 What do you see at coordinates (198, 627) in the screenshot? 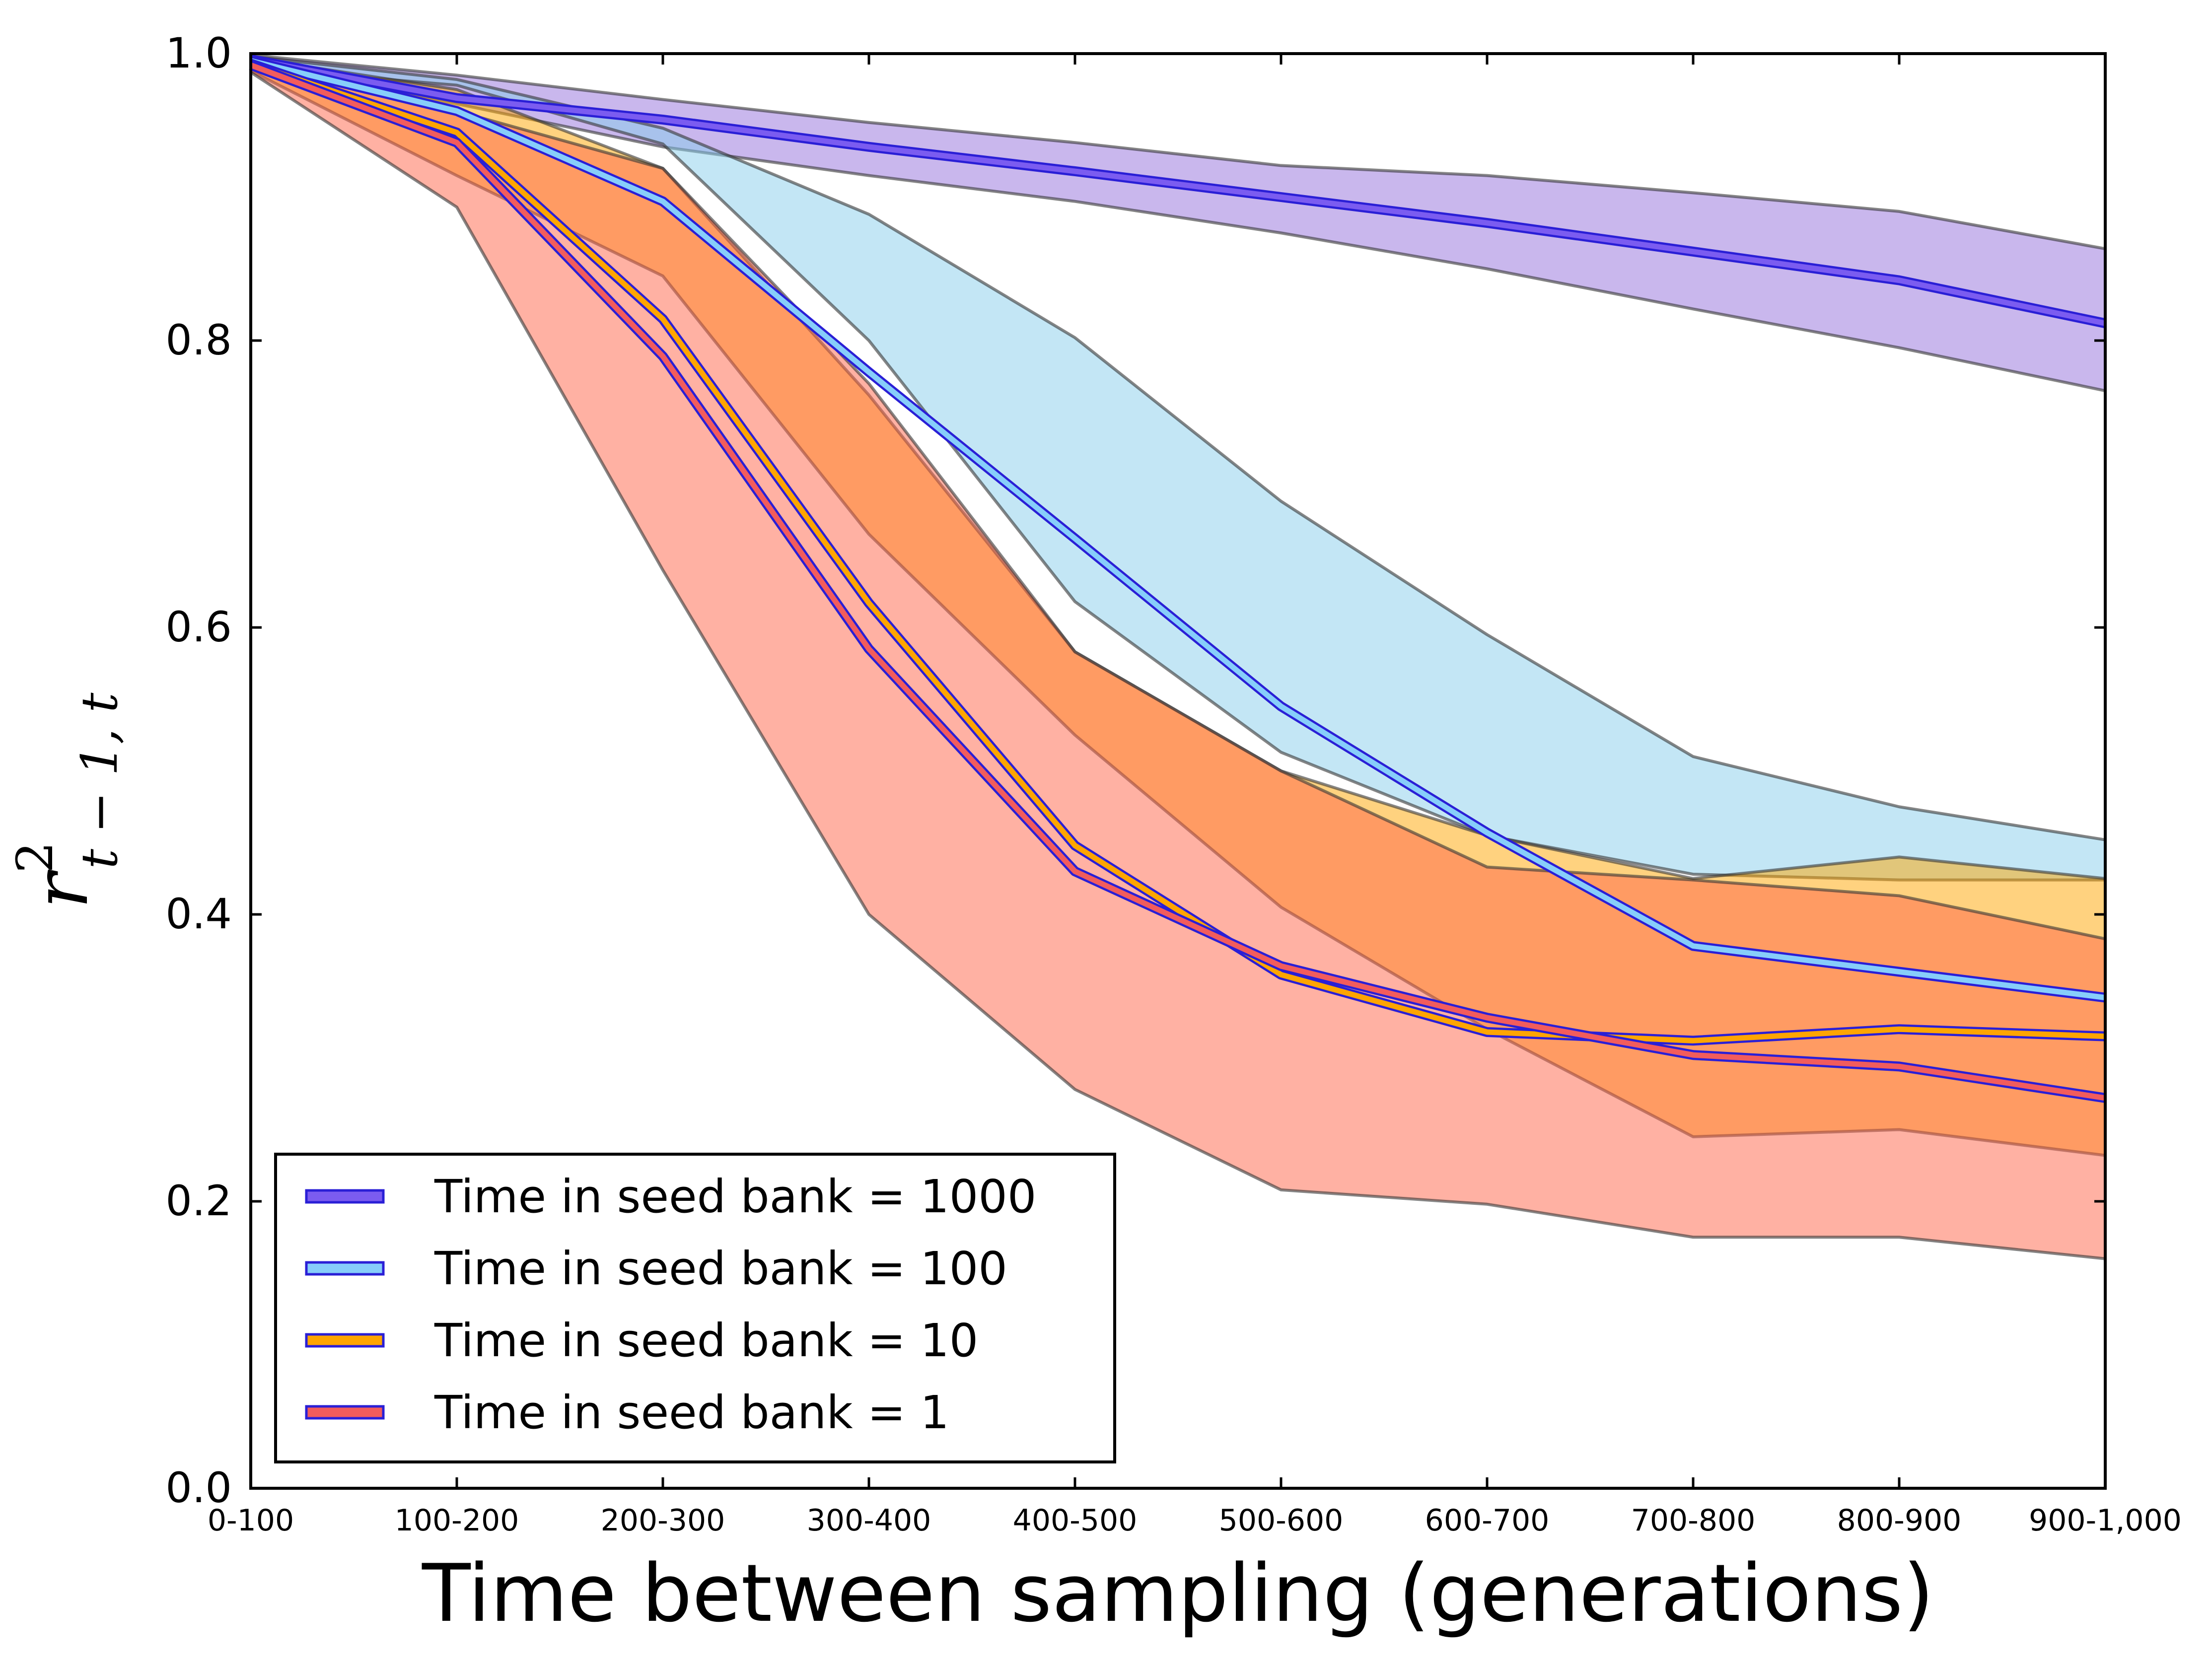
I see `ytick-label-3: 0.6` at bounding box center [198, 627].